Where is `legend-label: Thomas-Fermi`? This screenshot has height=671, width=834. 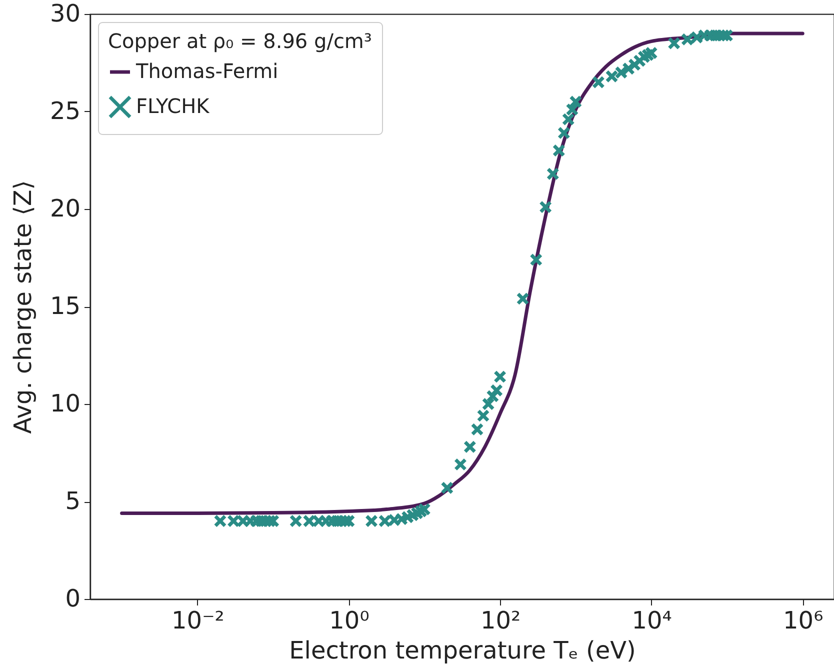 legend-label: Thomas-Fermi is located at coordinates (206, 71).